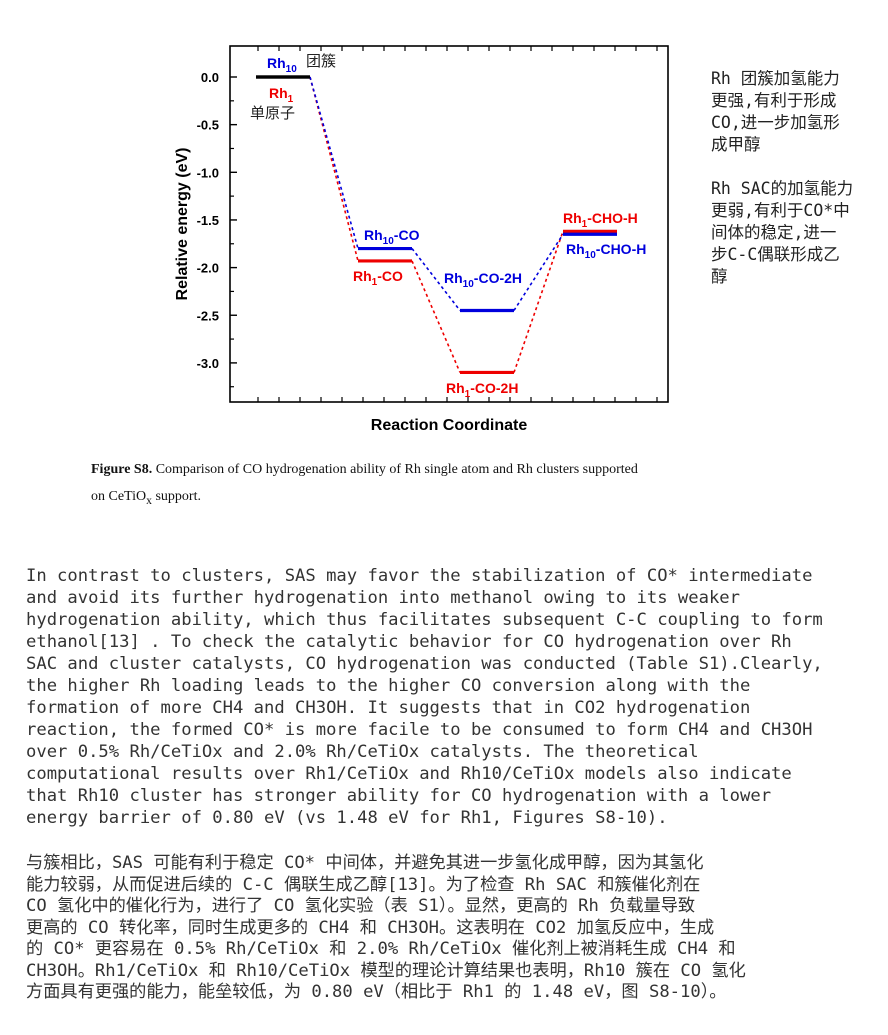 Image resolution: width=888 pixels, height=1035 pixels. I want to click on x-axis-label: Reaction Coordinate, so click(449, 425).